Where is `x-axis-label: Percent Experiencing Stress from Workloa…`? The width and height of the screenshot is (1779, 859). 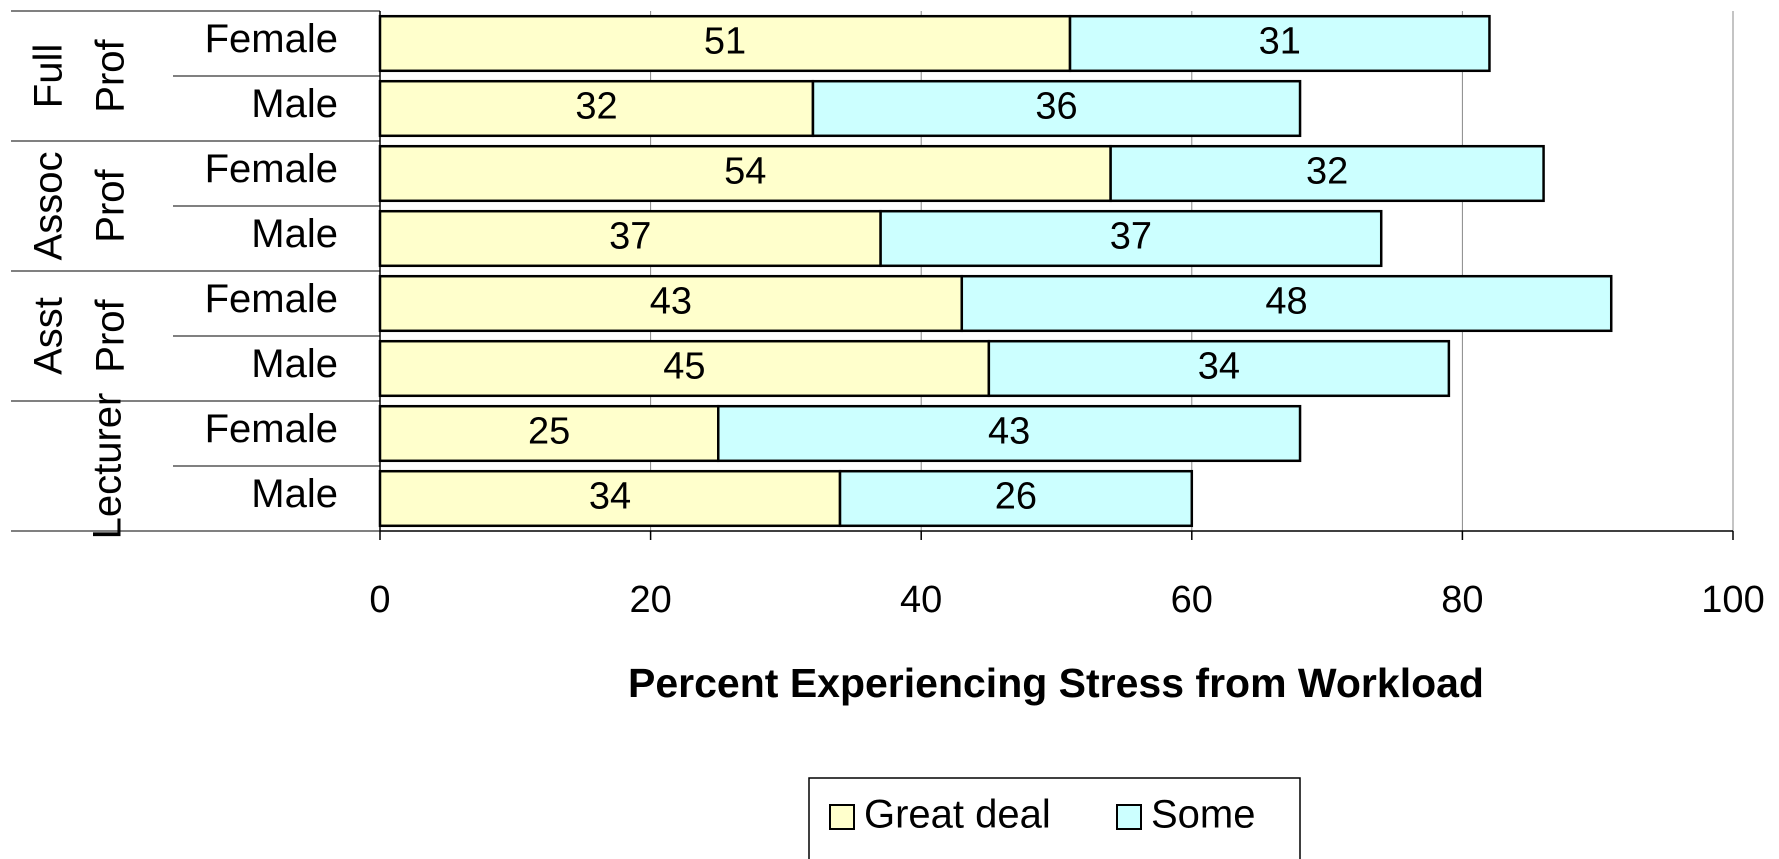
x-axis-label: Percent Experiencing Stress from Workloa… is located at coordinates (1056, 683).